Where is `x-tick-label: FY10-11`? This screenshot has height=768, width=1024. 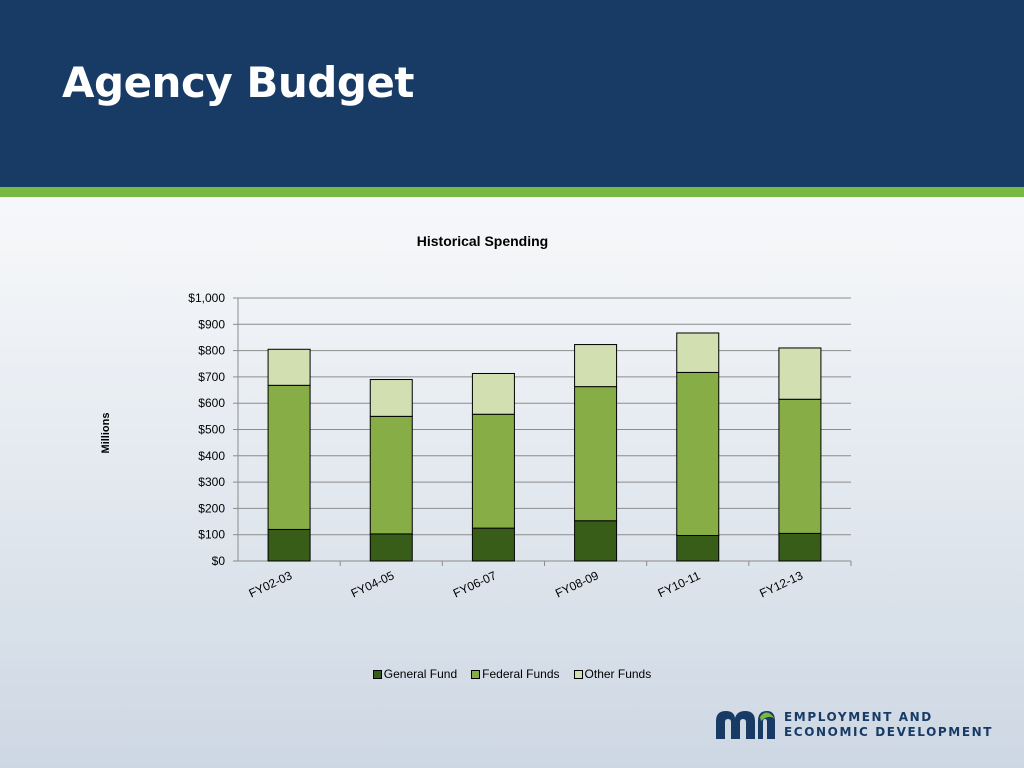 x-tick-label: FY10-11 is located at coordinates (679, 584).